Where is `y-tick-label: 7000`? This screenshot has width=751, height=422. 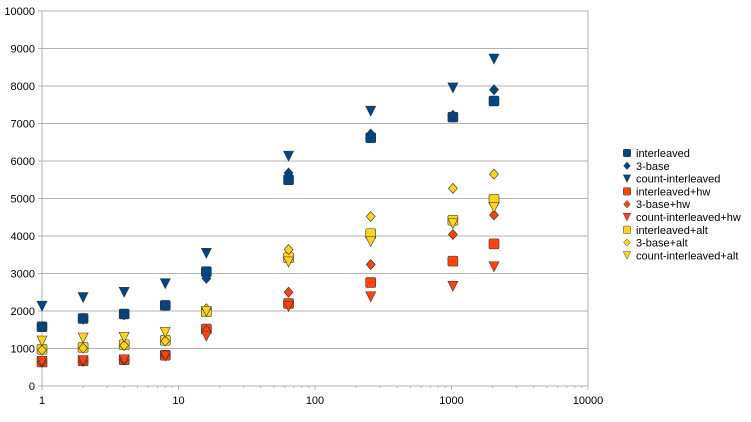
y-tick-label: 7000 is located at coordinates (23, 125).